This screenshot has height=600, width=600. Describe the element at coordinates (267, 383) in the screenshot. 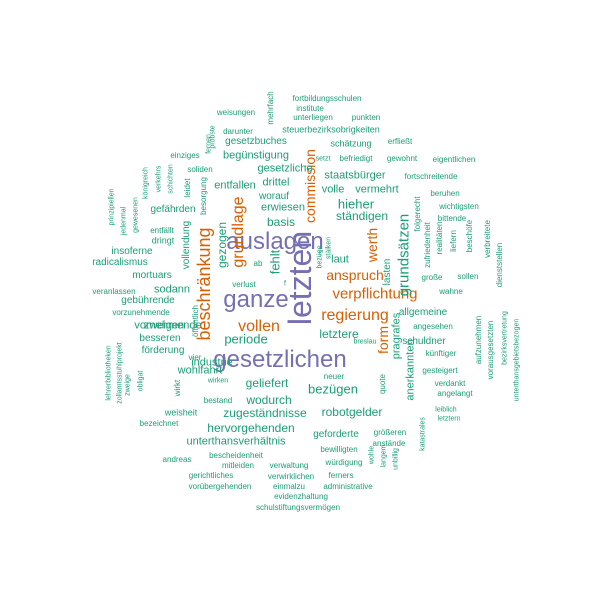

I see `word-geliefert: geliefert` at that location.